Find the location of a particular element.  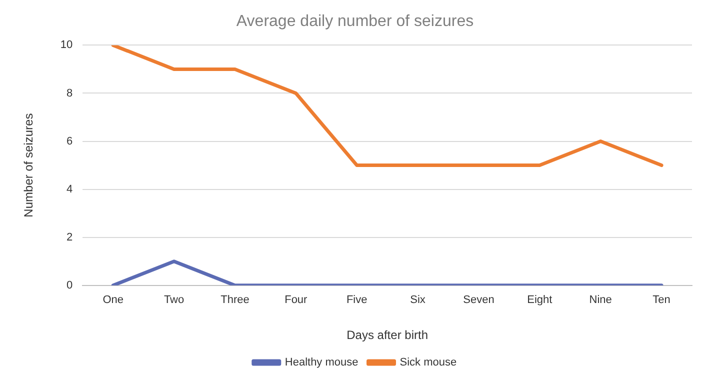

y-axis-title: Number of seizures is located at coordinates (29, 165).